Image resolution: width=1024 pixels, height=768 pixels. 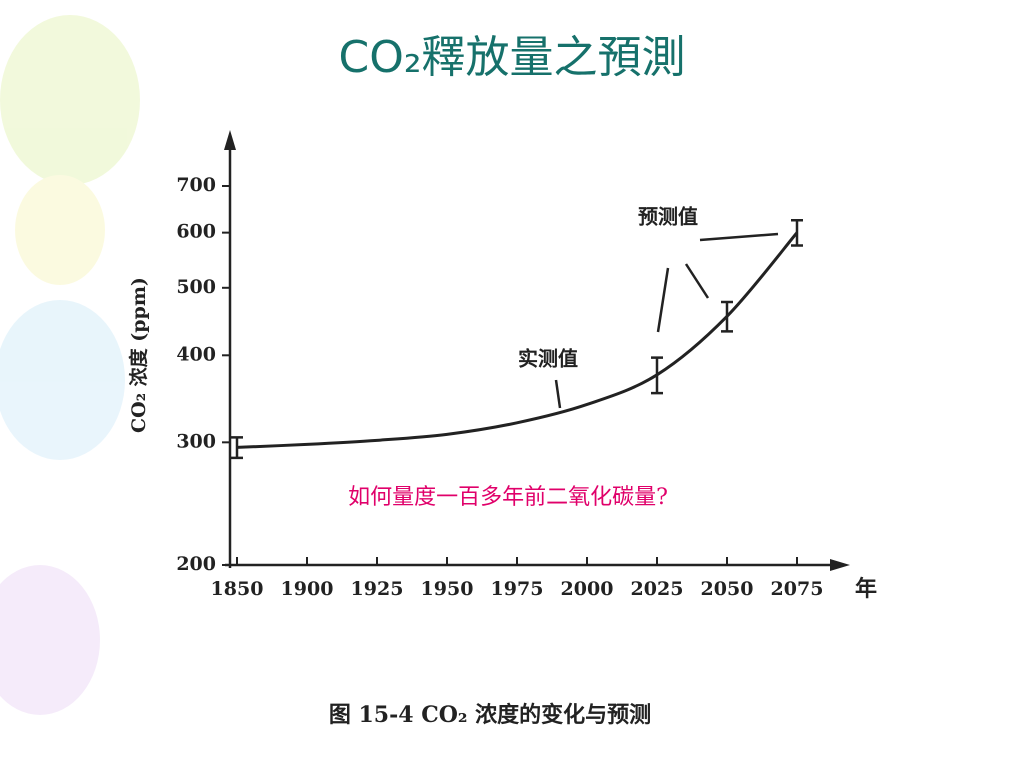 I want to click on y-tick-label: 300, so click(x=196, y=441).